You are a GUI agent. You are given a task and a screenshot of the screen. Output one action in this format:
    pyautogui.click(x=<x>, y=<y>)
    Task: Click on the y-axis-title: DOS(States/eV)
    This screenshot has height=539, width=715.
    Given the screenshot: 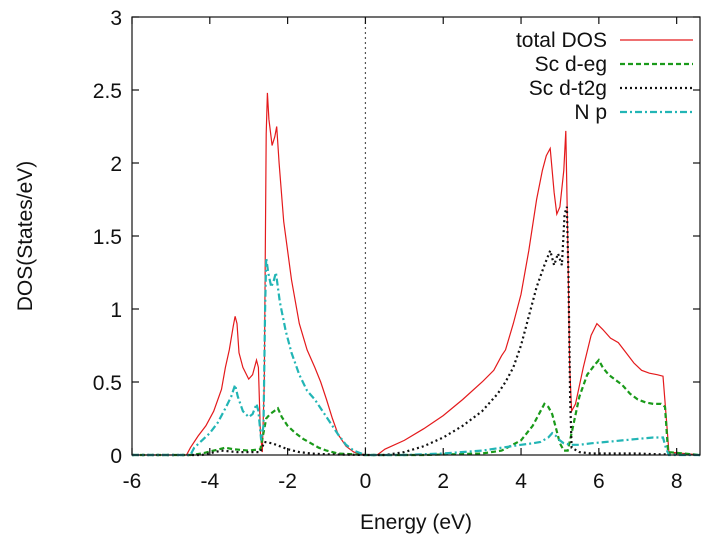 What is the action you would take?
    pyautogui.click(x=25, y=236)
    